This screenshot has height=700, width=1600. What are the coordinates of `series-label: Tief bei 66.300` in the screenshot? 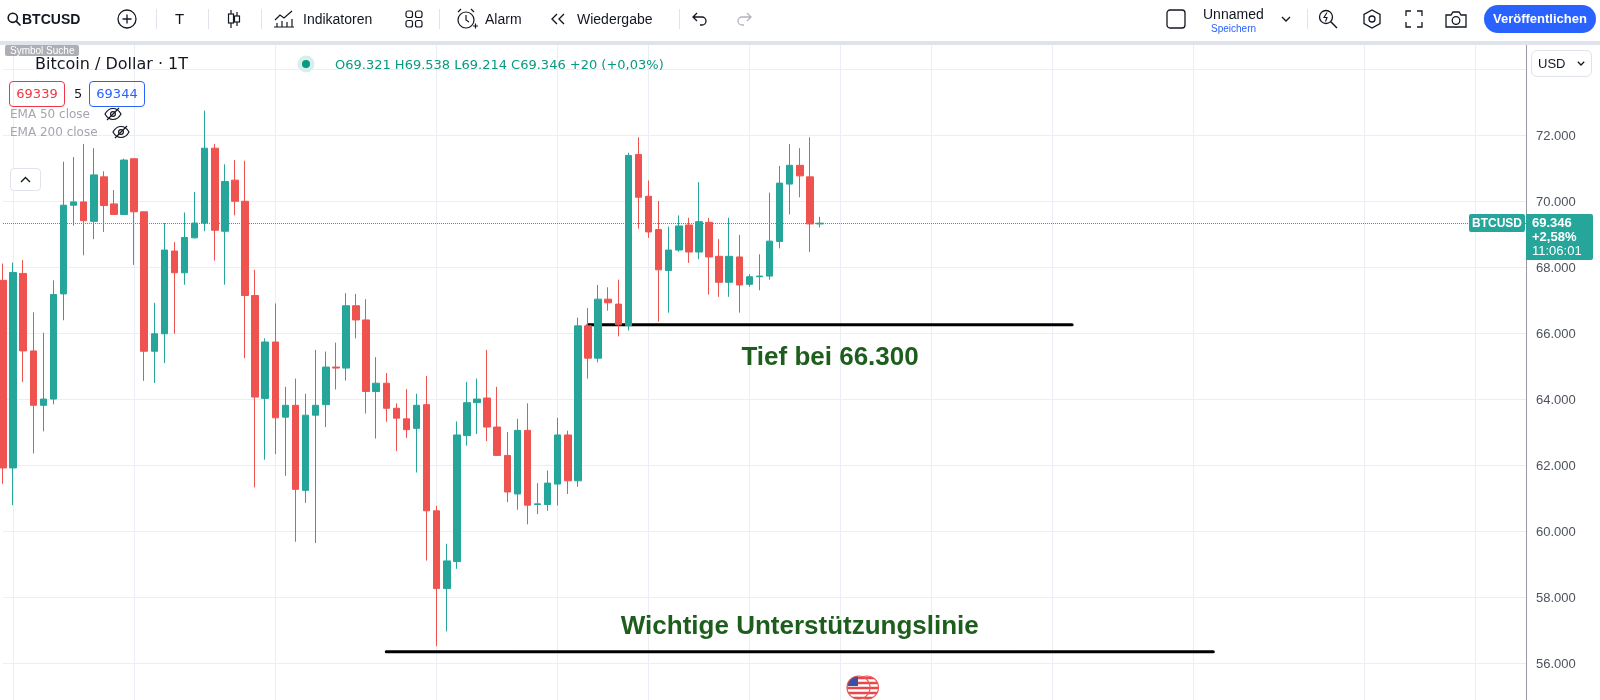 It's located at (830, 355).